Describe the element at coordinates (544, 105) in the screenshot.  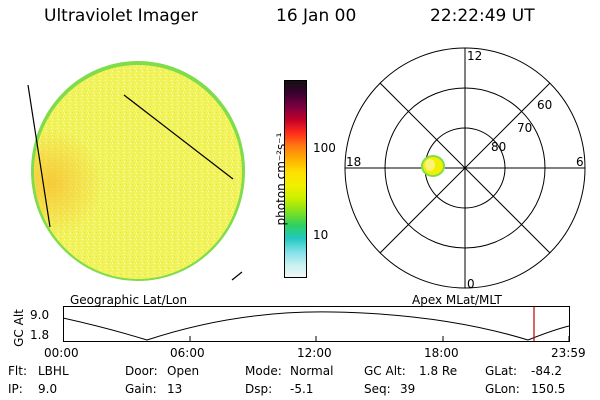
I see `mlat-label-60: 60` at that location.